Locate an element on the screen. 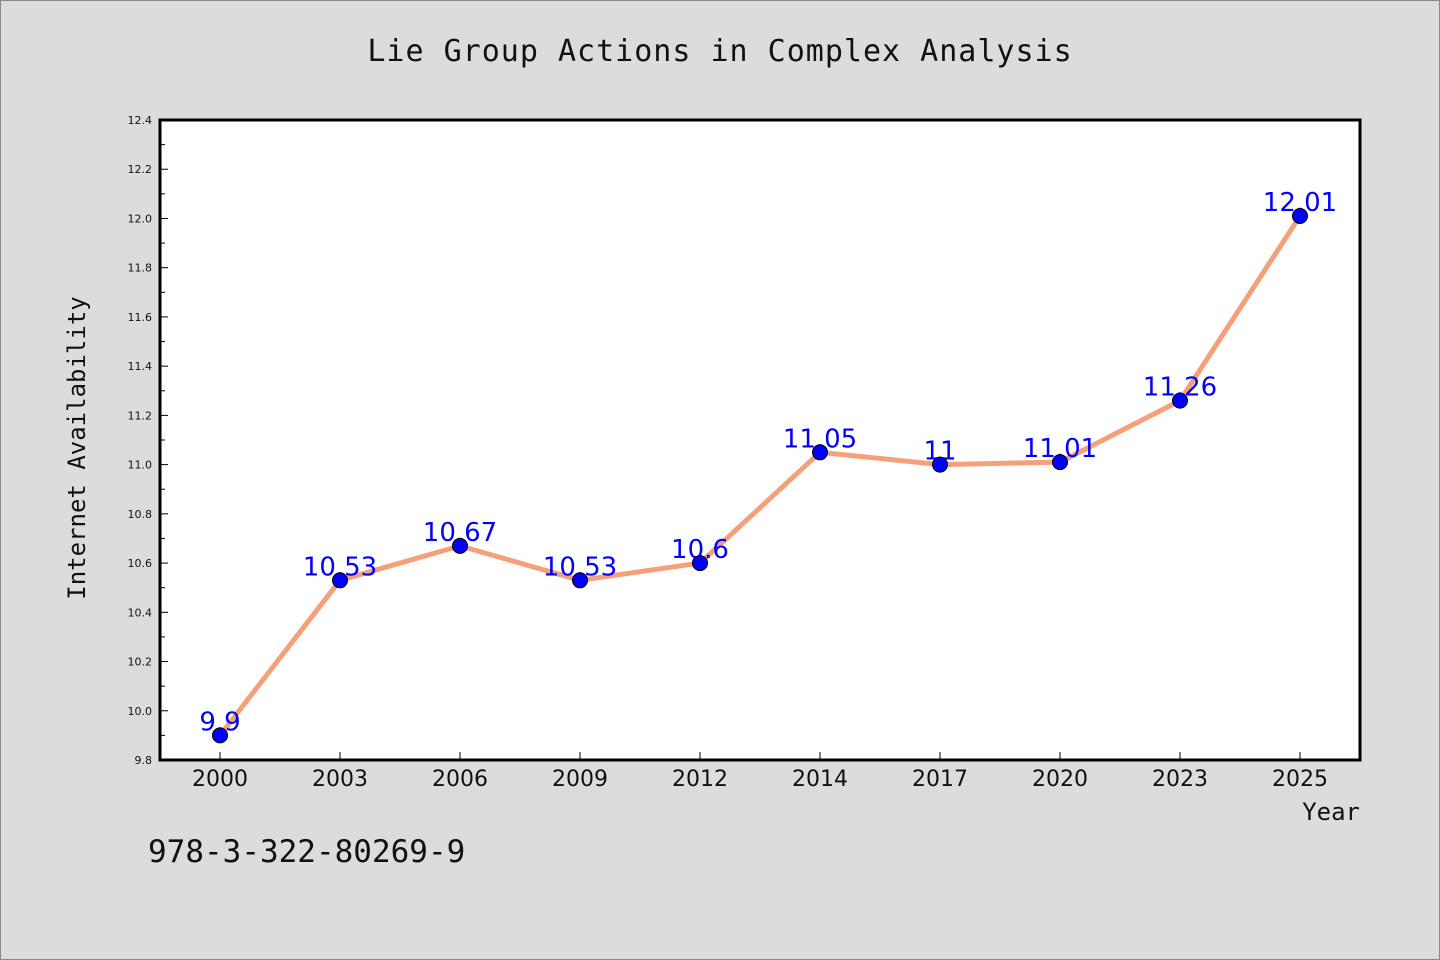 The width and height of the screenshot is (1440, 960). x-tick-label: 2012 is located at coordinates (700, 779).